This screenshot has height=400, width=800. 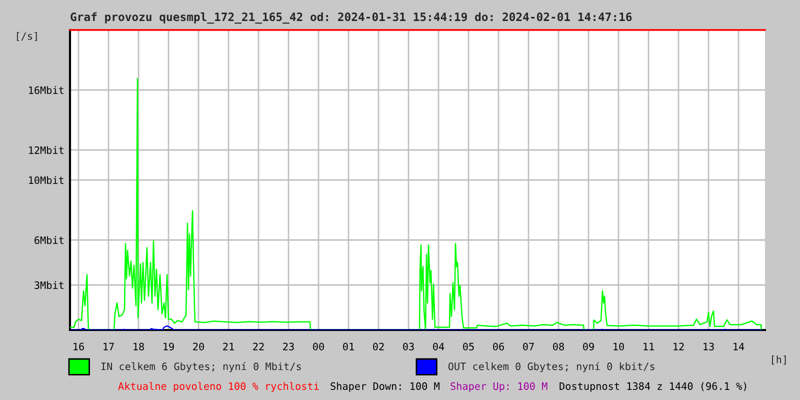 What do you see at coordinates (679, 346) in the screenshot?
I see `x-tick-label: 12` at bounding box center [679, 346].